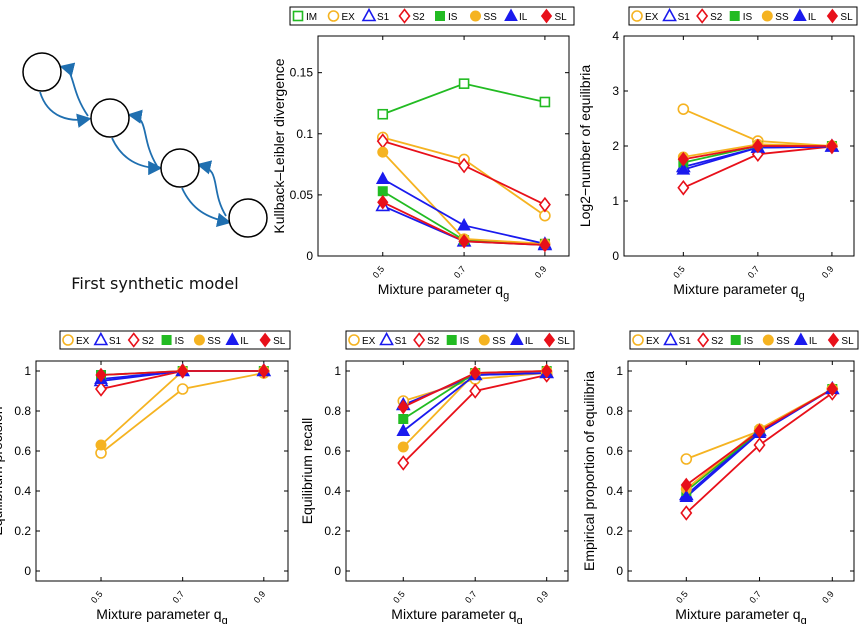  Describe the element at coordinates (302, 73) in the screenshot. I see `y-tick-label: 0.15` at that location.